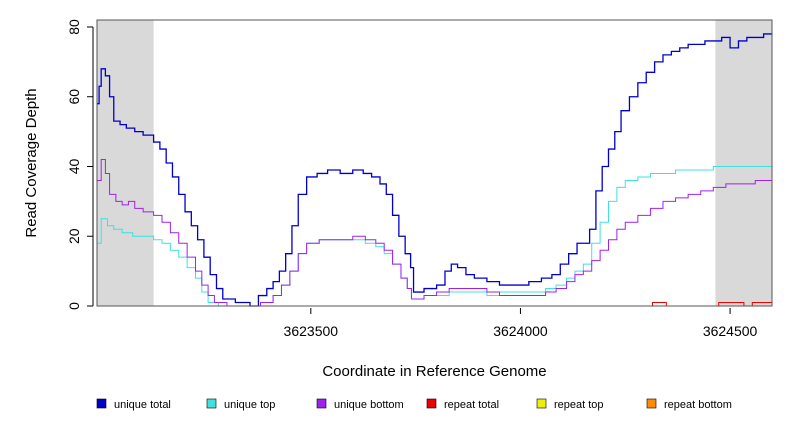 The image size is (792, 432). I want to click on x-axis: 3623500 3624000 3624500, so click(521, 323).